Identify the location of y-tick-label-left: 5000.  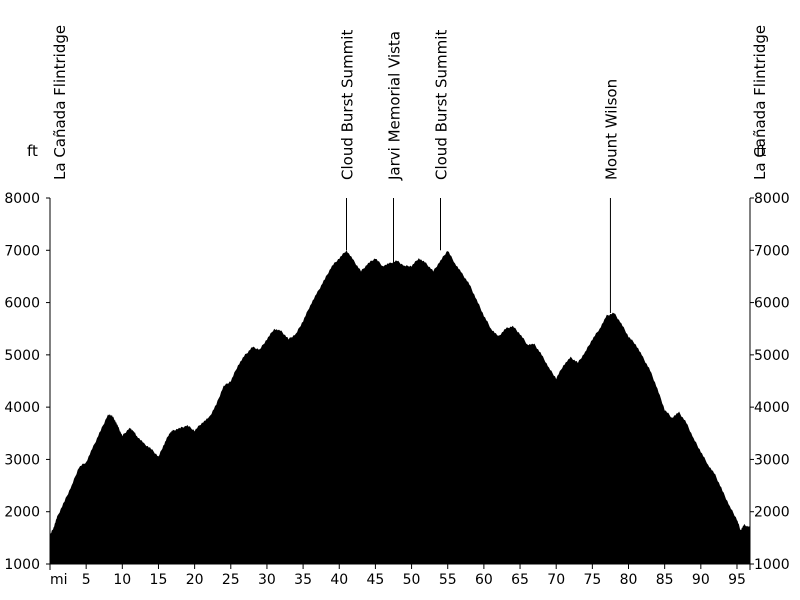
(22, 356).